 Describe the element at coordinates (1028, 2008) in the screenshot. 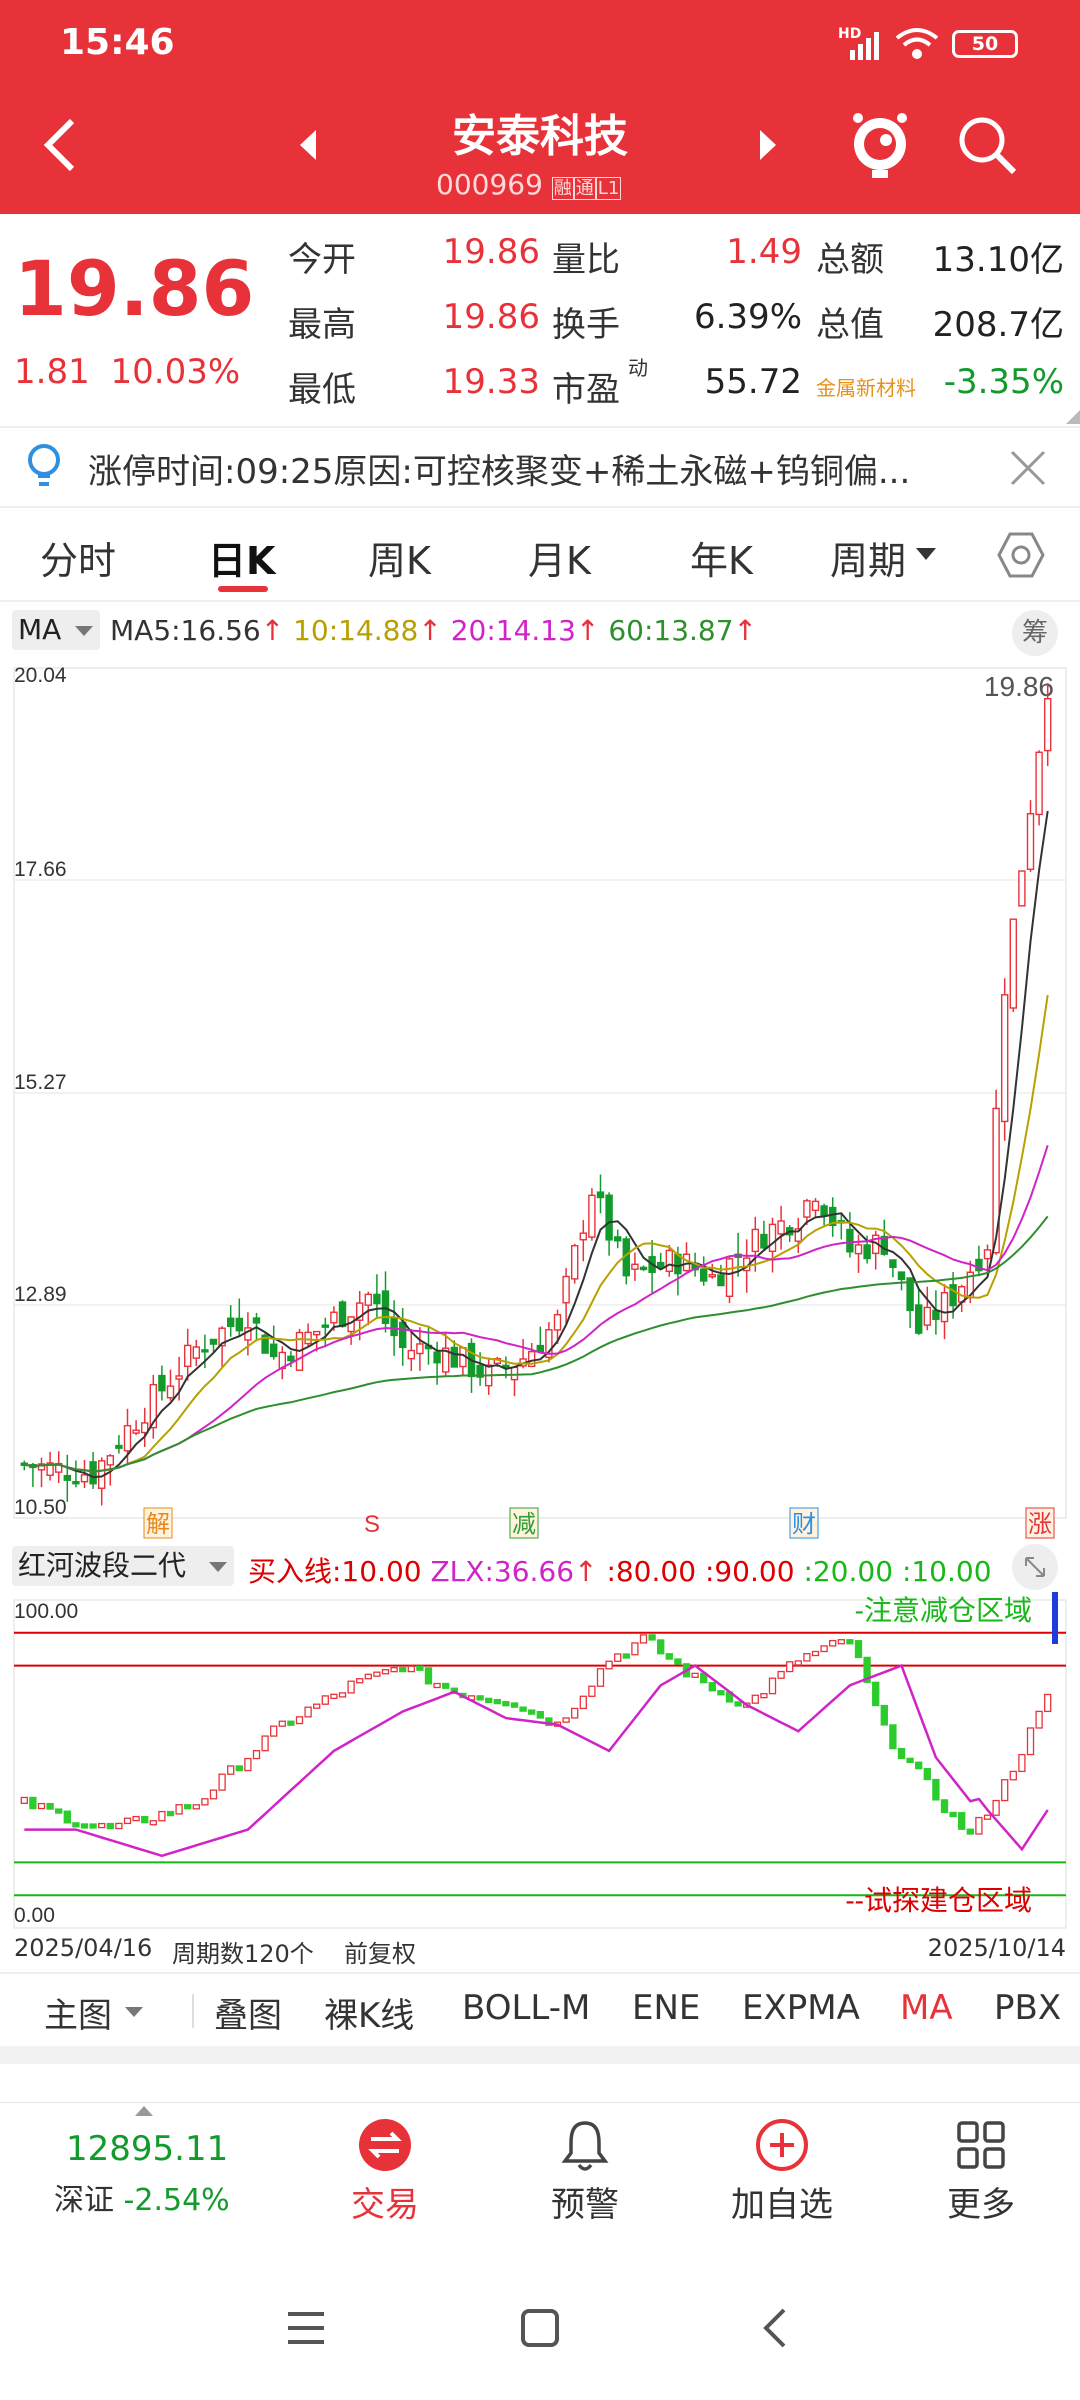

I see `tool-pbx: PBX` at that location.